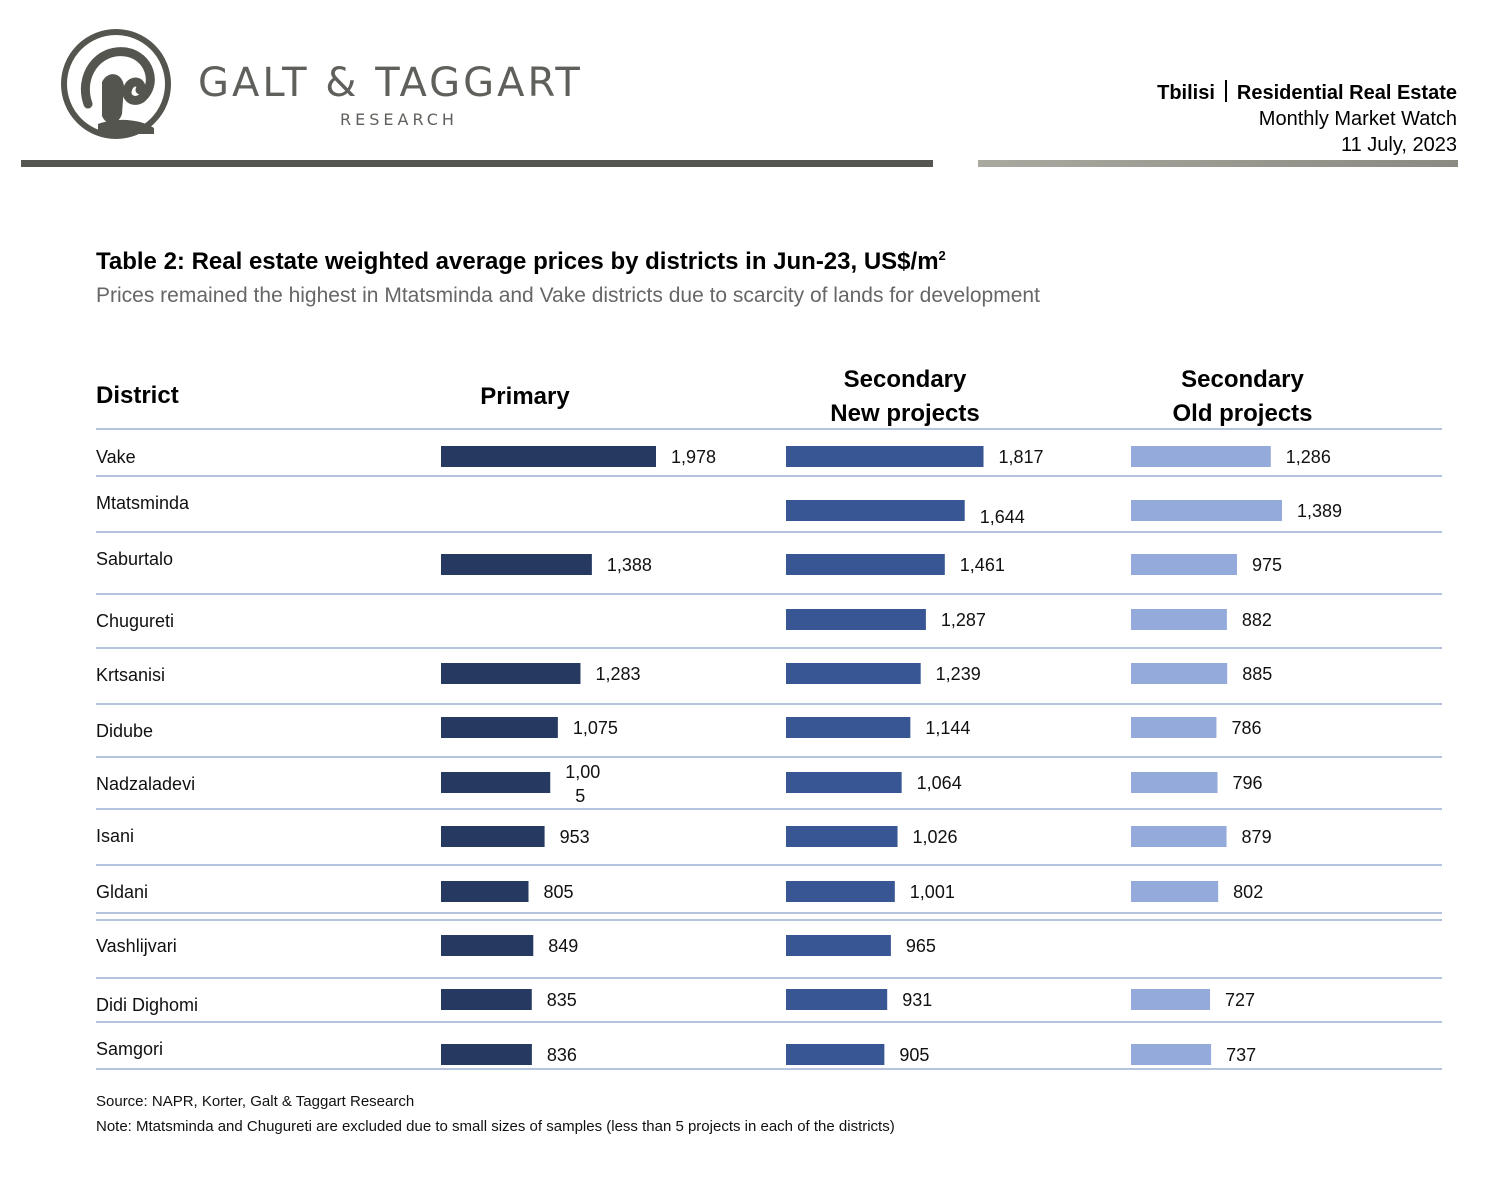 This screenshot has height=1180, width=1490. What do you see at coordinates (1319, 511) in the screenshot?
I see `bar-value-label: 1,389` at bounding box center [1319, 511].